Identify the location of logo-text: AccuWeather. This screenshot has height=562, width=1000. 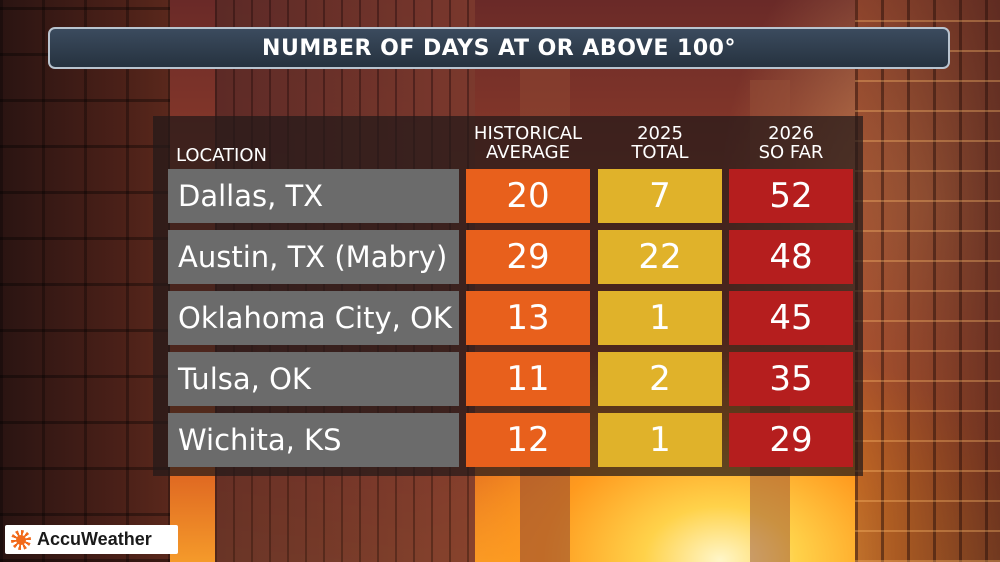
(94, 539).